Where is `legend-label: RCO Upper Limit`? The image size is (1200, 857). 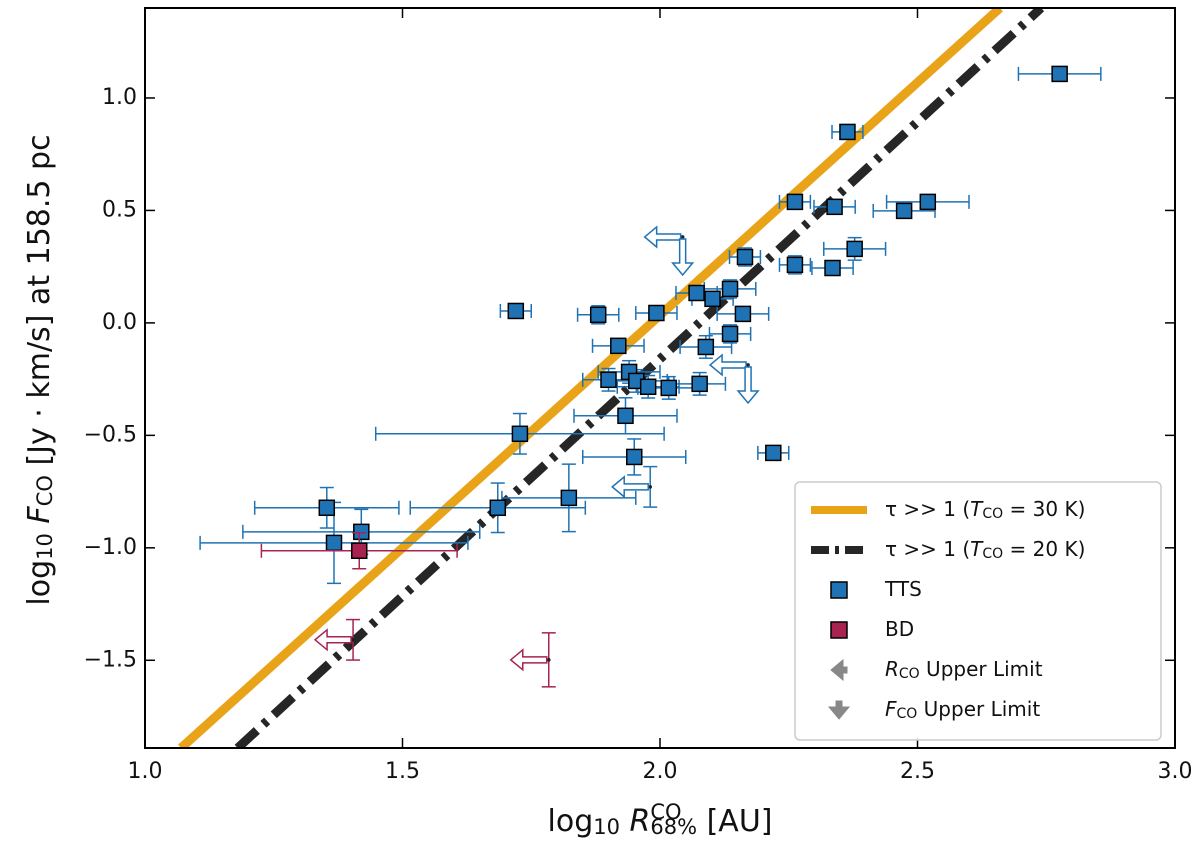 legend-label: RCO Upper Limit is located at coordinates (964, 670).